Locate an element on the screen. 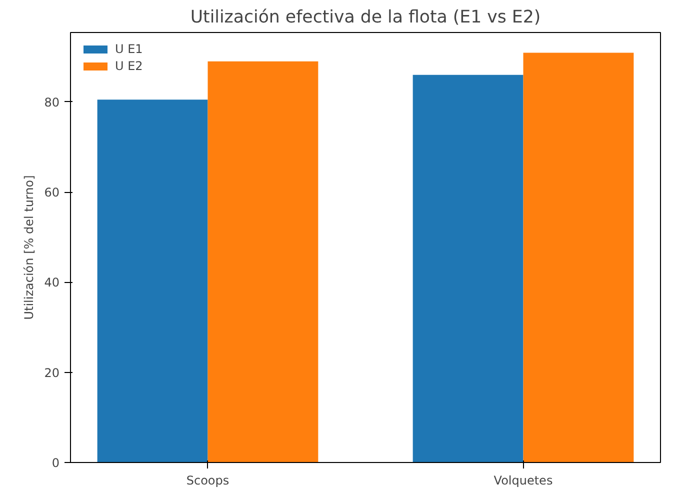 This screenshot has height=496, width=692. legend-label: U E2 is located at coordinates (129, 66).